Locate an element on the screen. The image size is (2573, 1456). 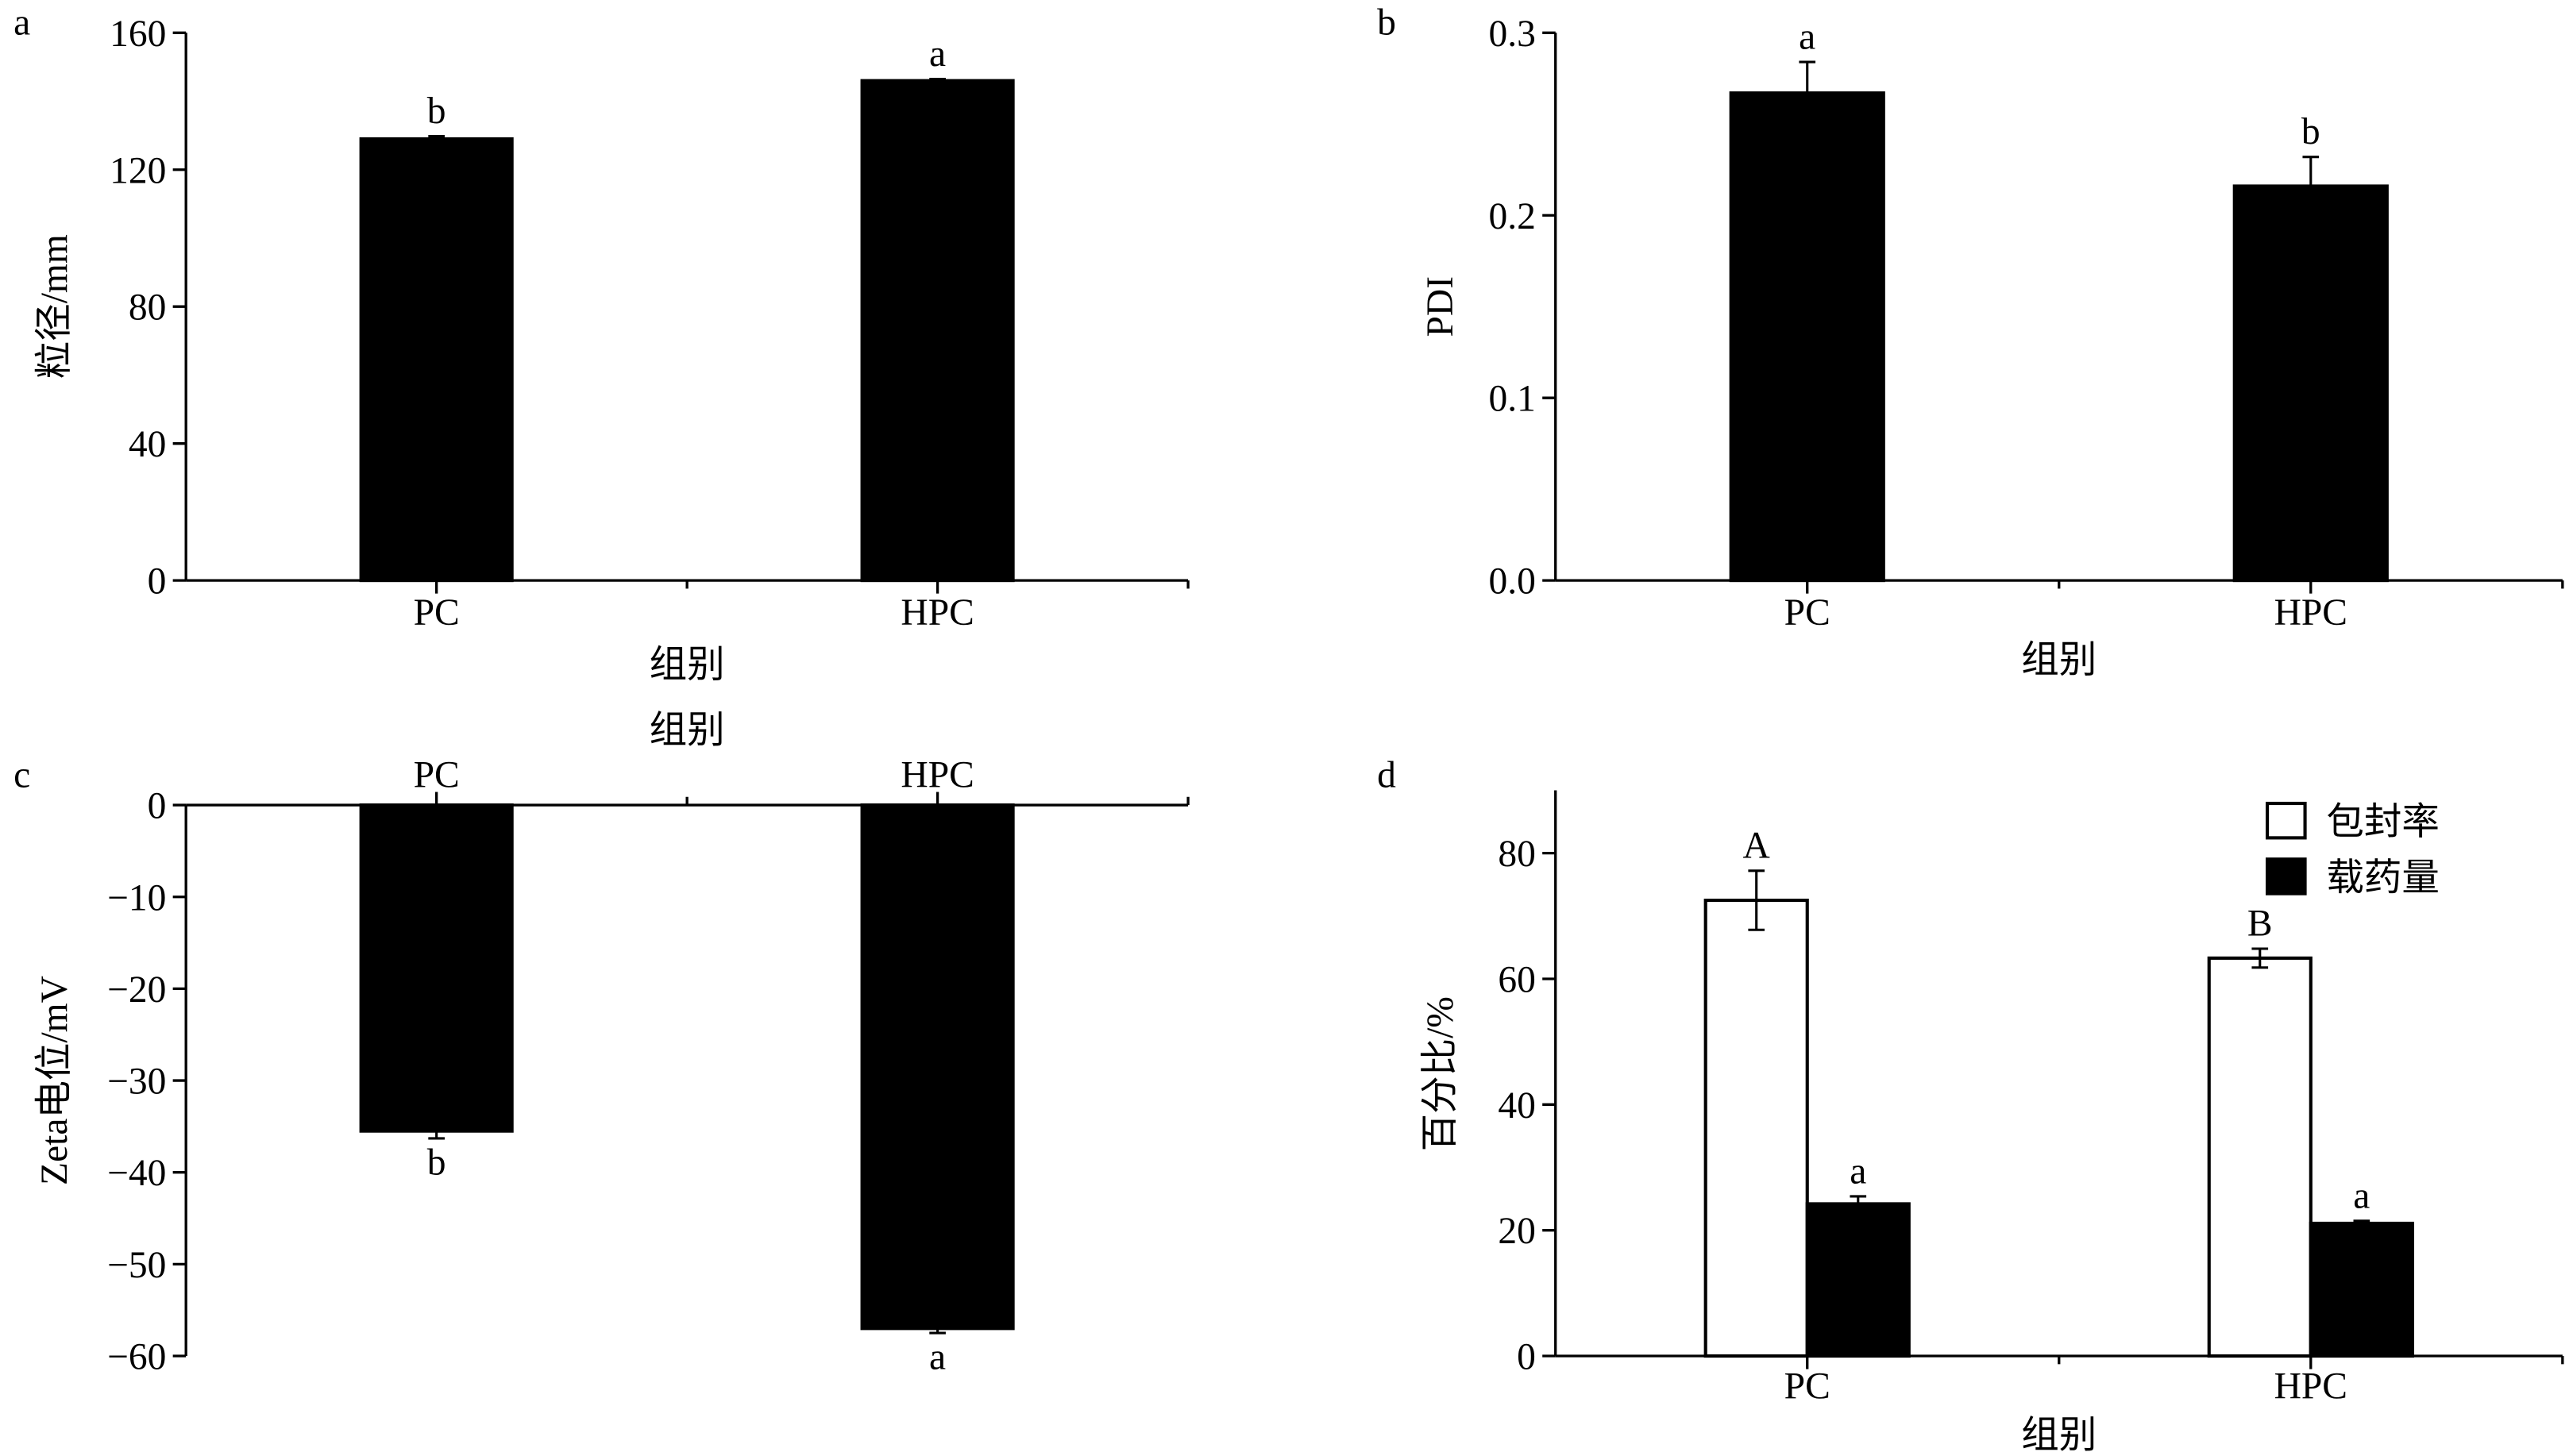
y-axis-label: PDI is located at coordinates (1440, 306).